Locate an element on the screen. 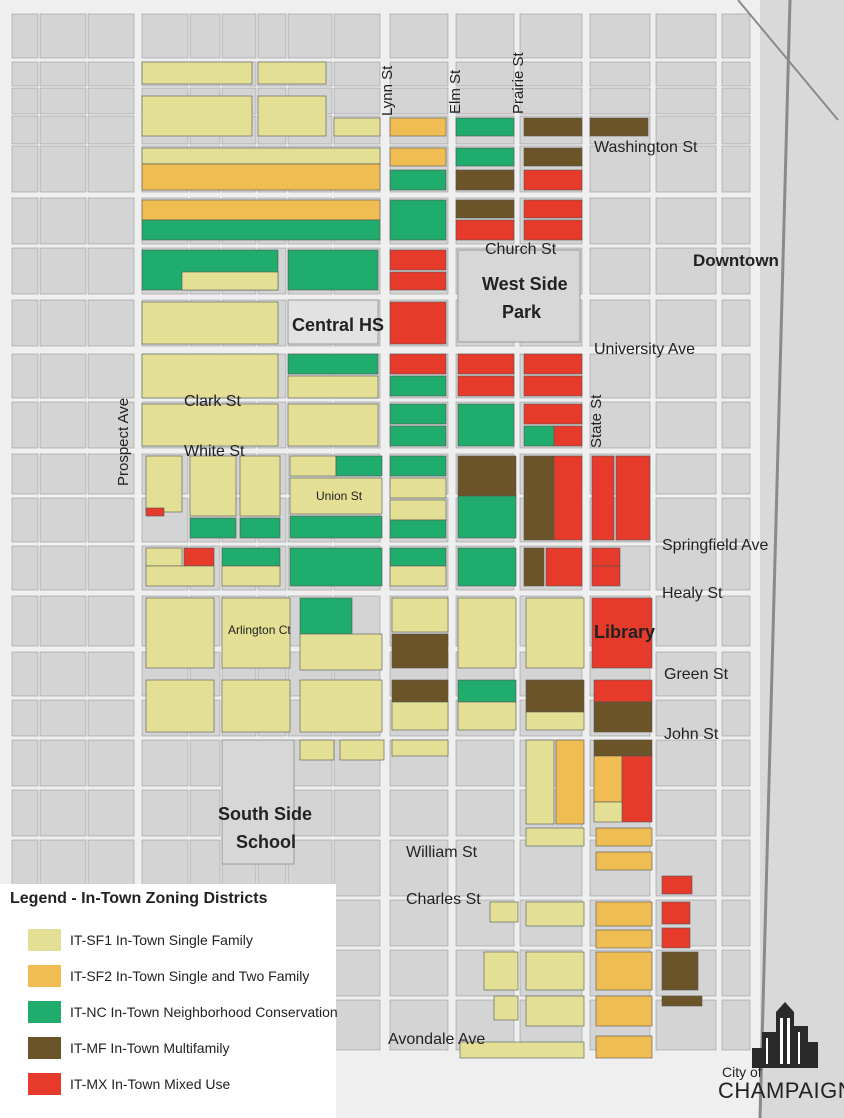 The width and height of the screenshot is (844, 1118). west-side-park-area is located at coordinates (519, 296).